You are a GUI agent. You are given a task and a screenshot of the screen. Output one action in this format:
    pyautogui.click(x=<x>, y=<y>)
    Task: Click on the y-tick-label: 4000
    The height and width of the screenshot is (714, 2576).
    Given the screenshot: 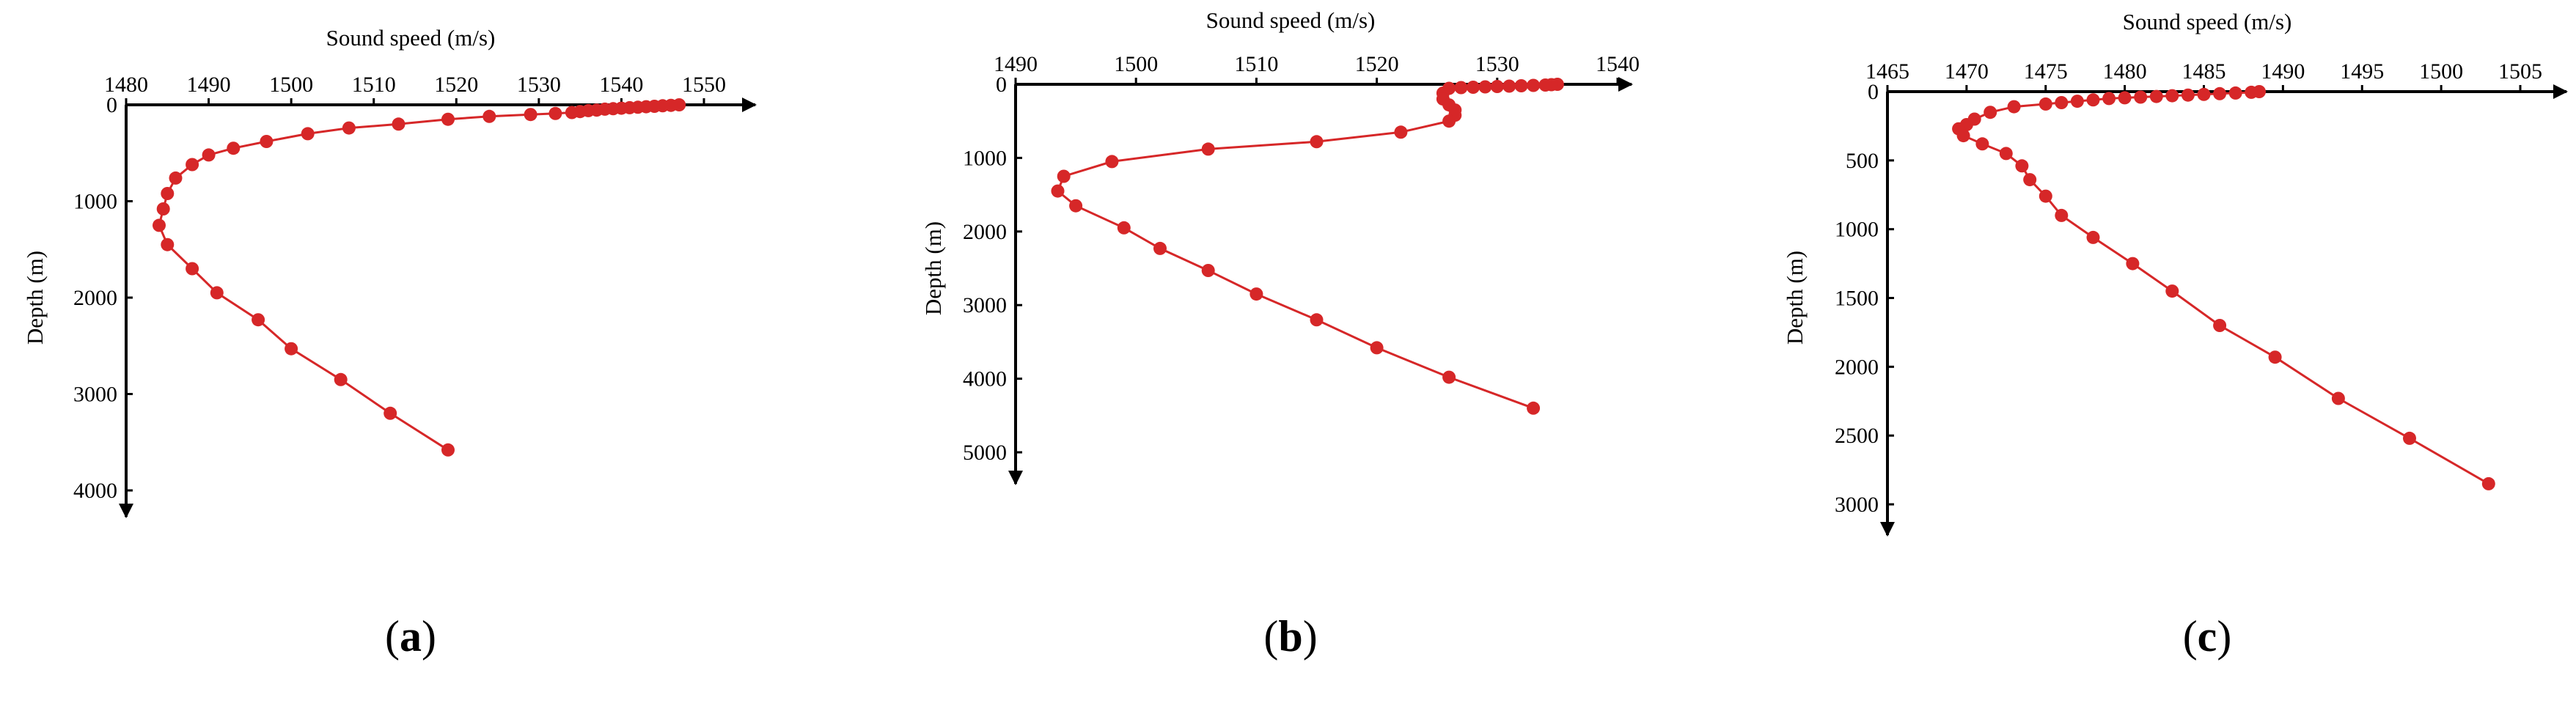 What is the action you would take?
    pyautogui.click(x=95, y=491)
    